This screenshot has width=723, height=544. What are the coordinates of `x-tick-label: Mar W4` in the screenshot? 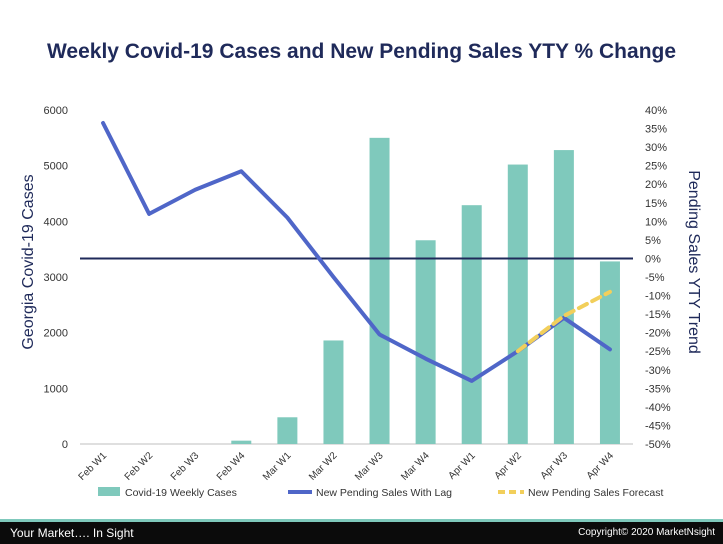 It's located at (415, 466).